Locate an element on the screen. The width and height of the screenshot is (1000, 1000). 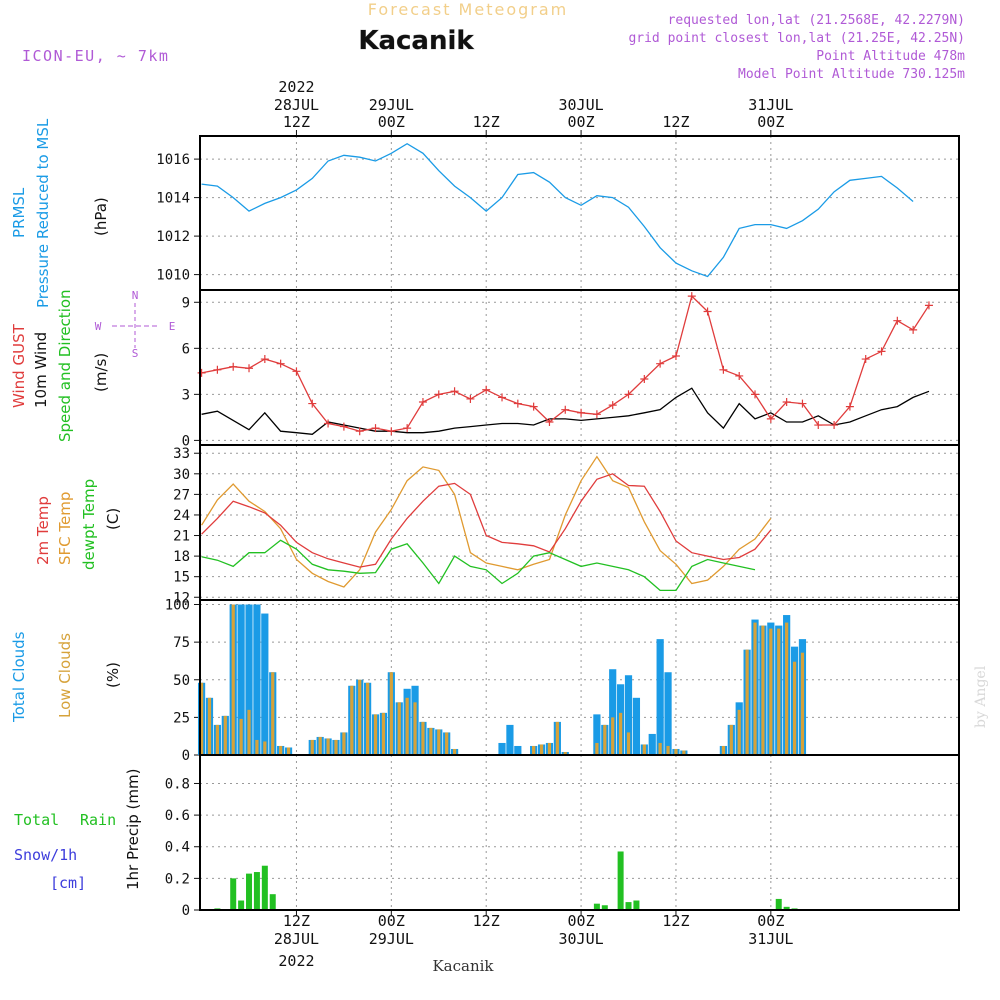
wind-label-gust: Wind GUST is located at coordinates (19, 365).